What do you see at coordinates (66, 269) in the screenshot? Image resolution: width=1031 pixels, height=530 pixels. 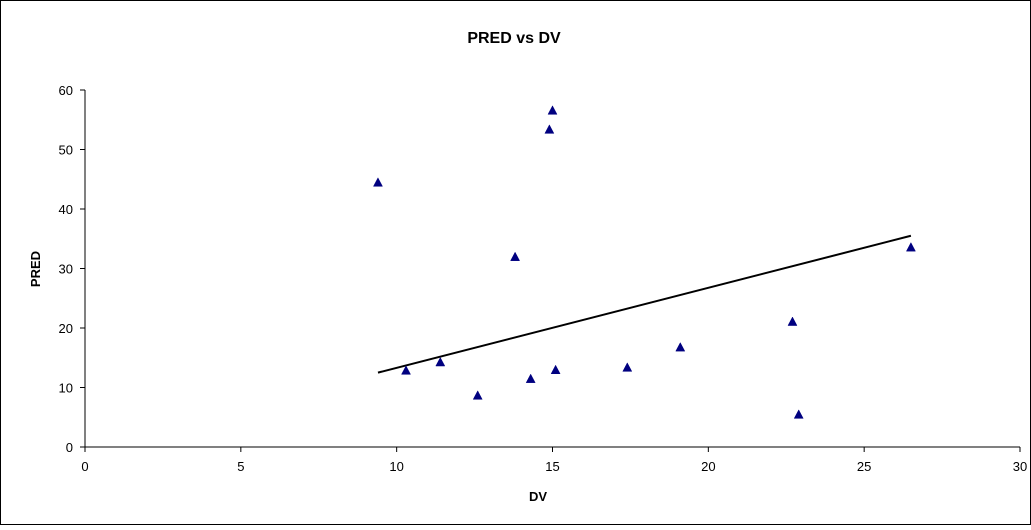 I see `y-tick-label: 30` at bounding box center [66, 269].